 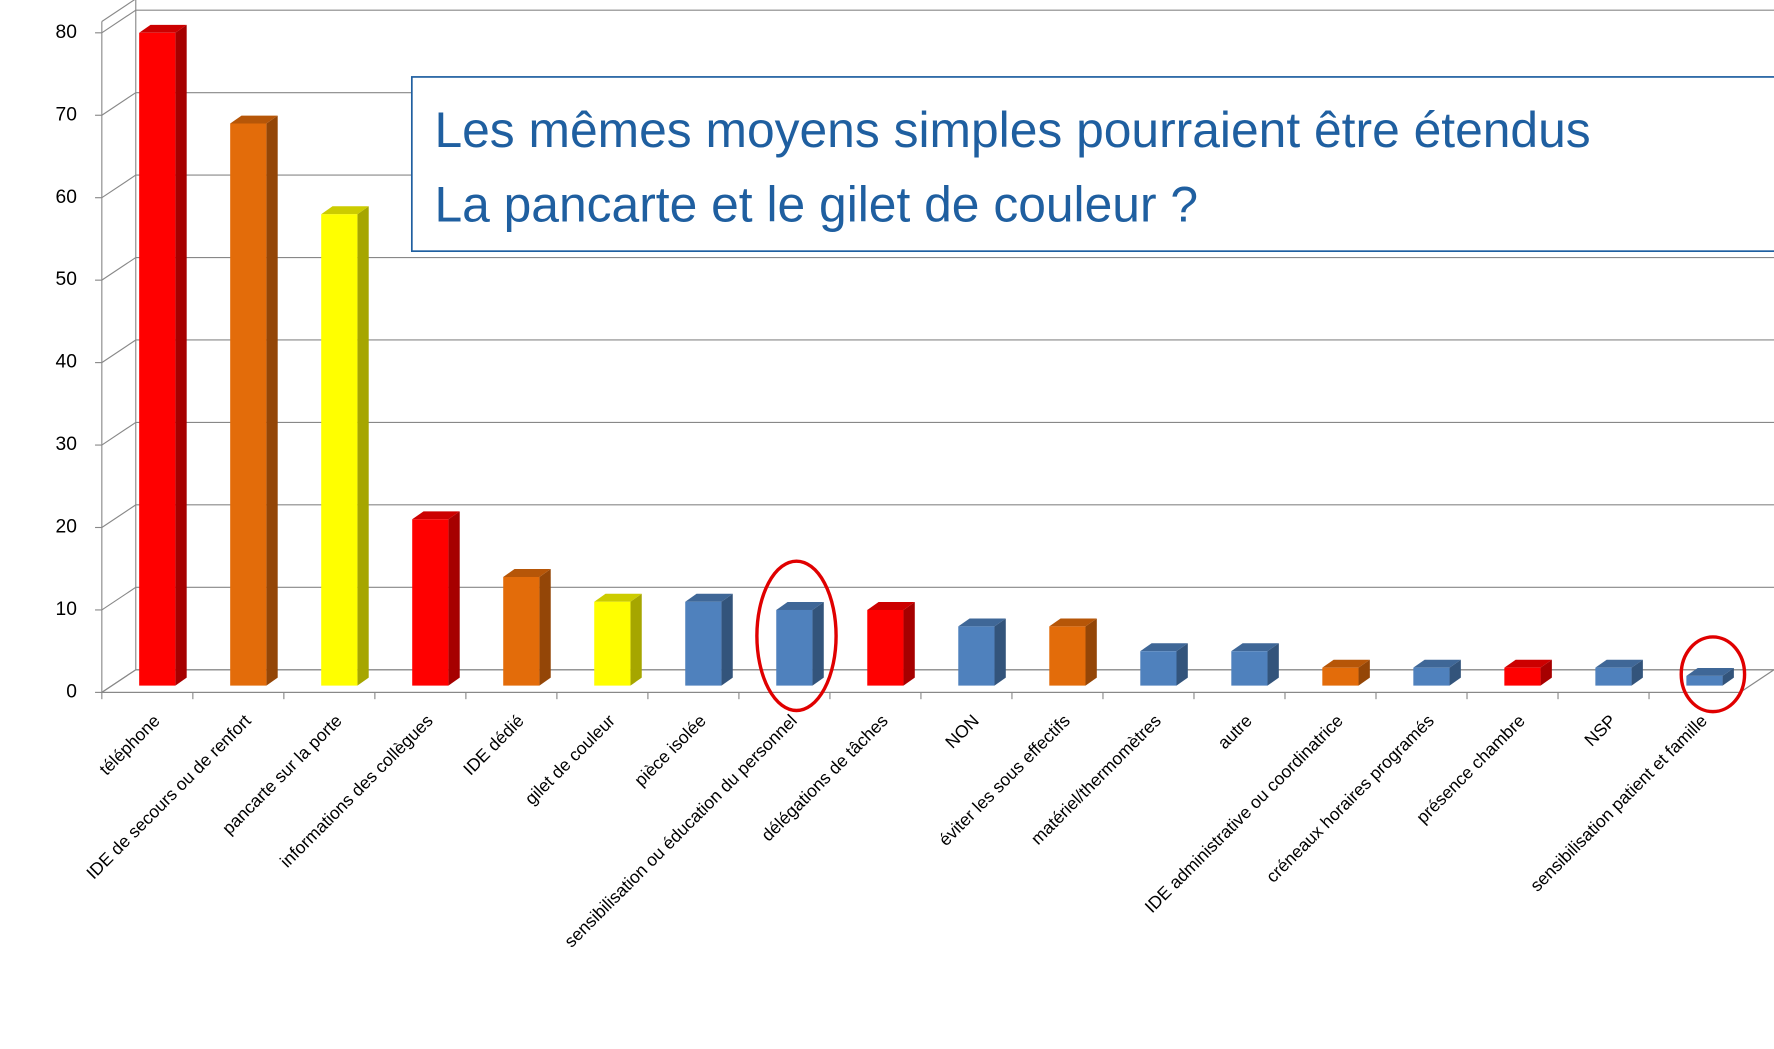 I want to click on y-tick-label: 10, so click(x=66, y=609).